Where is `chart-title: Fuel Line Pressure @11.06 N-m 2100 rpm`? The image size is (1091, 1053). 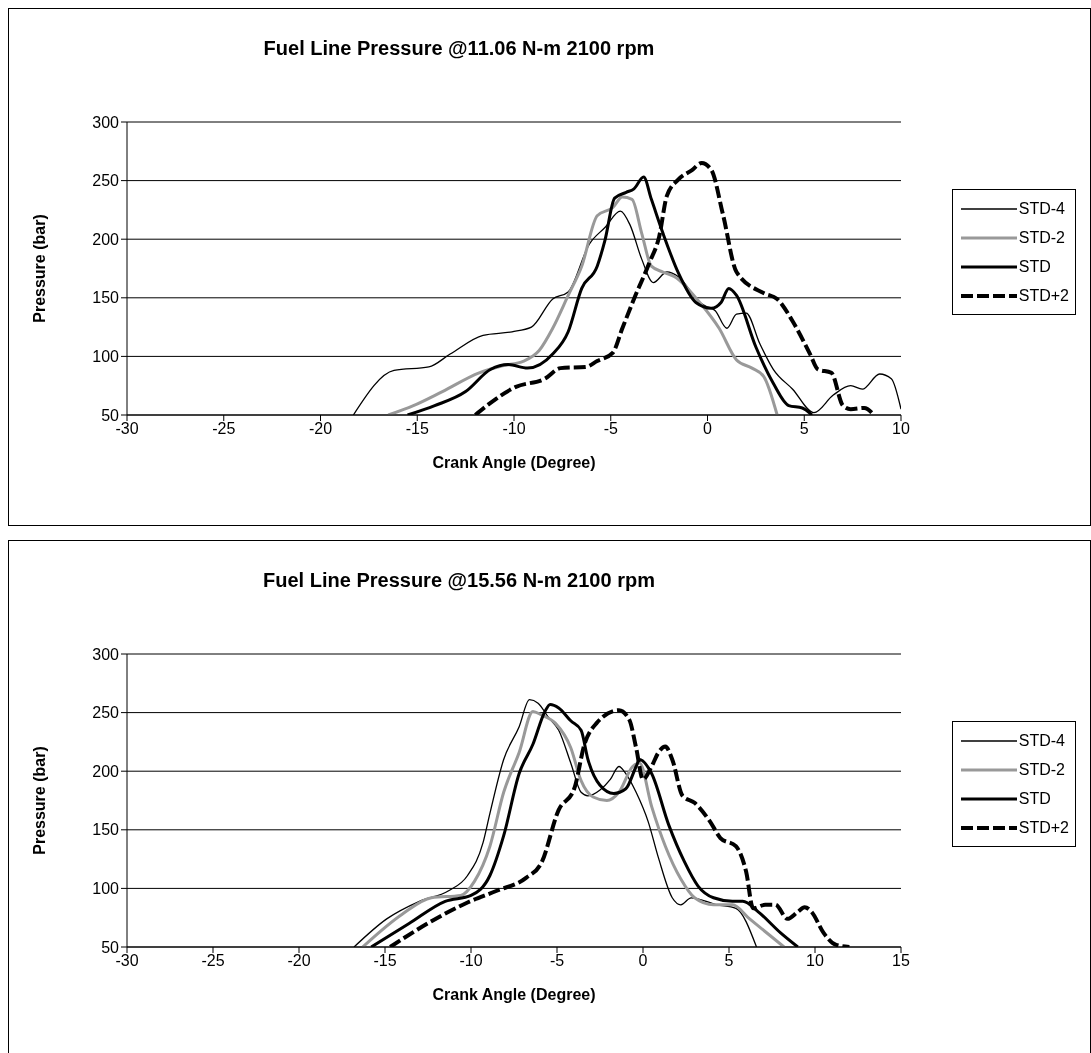
chart-title: Fuel Line Pressure @11.06 N-m 2100 rpm is located at coordinates (459, 48).